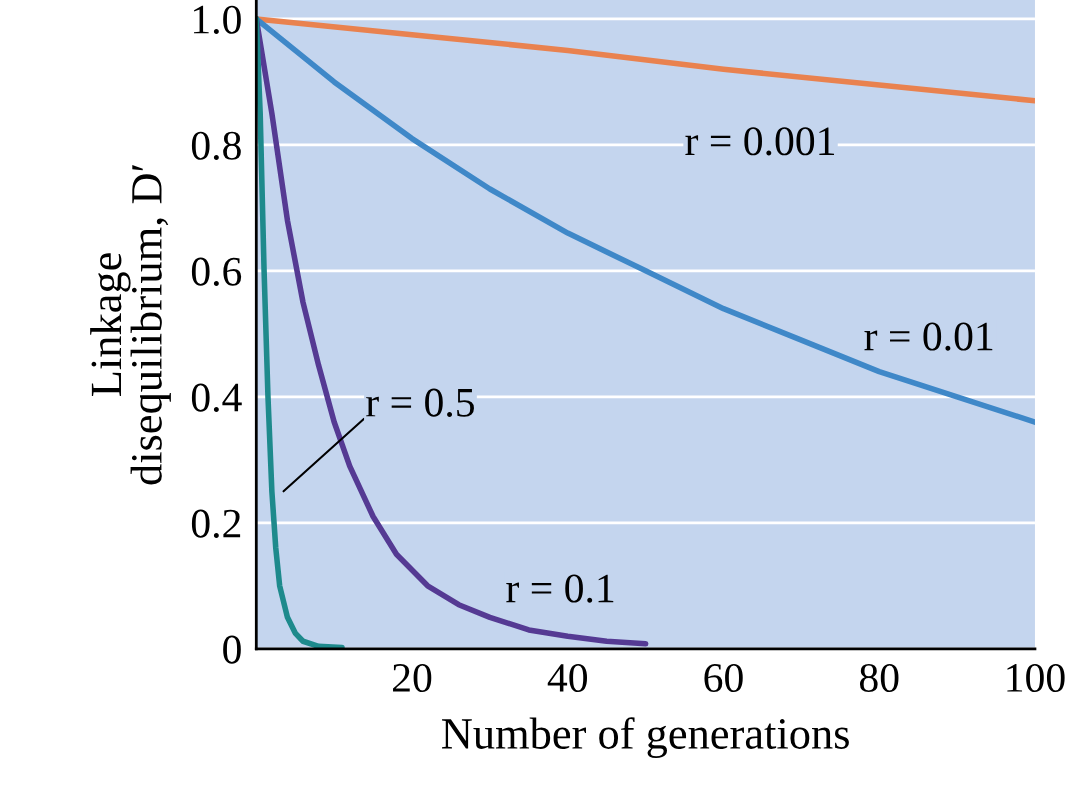 This screenshot has height=801, width=1086. Describe the element at coordinates (567, 678) in the screenshot. I see `x-tick-label: 40` at that location.